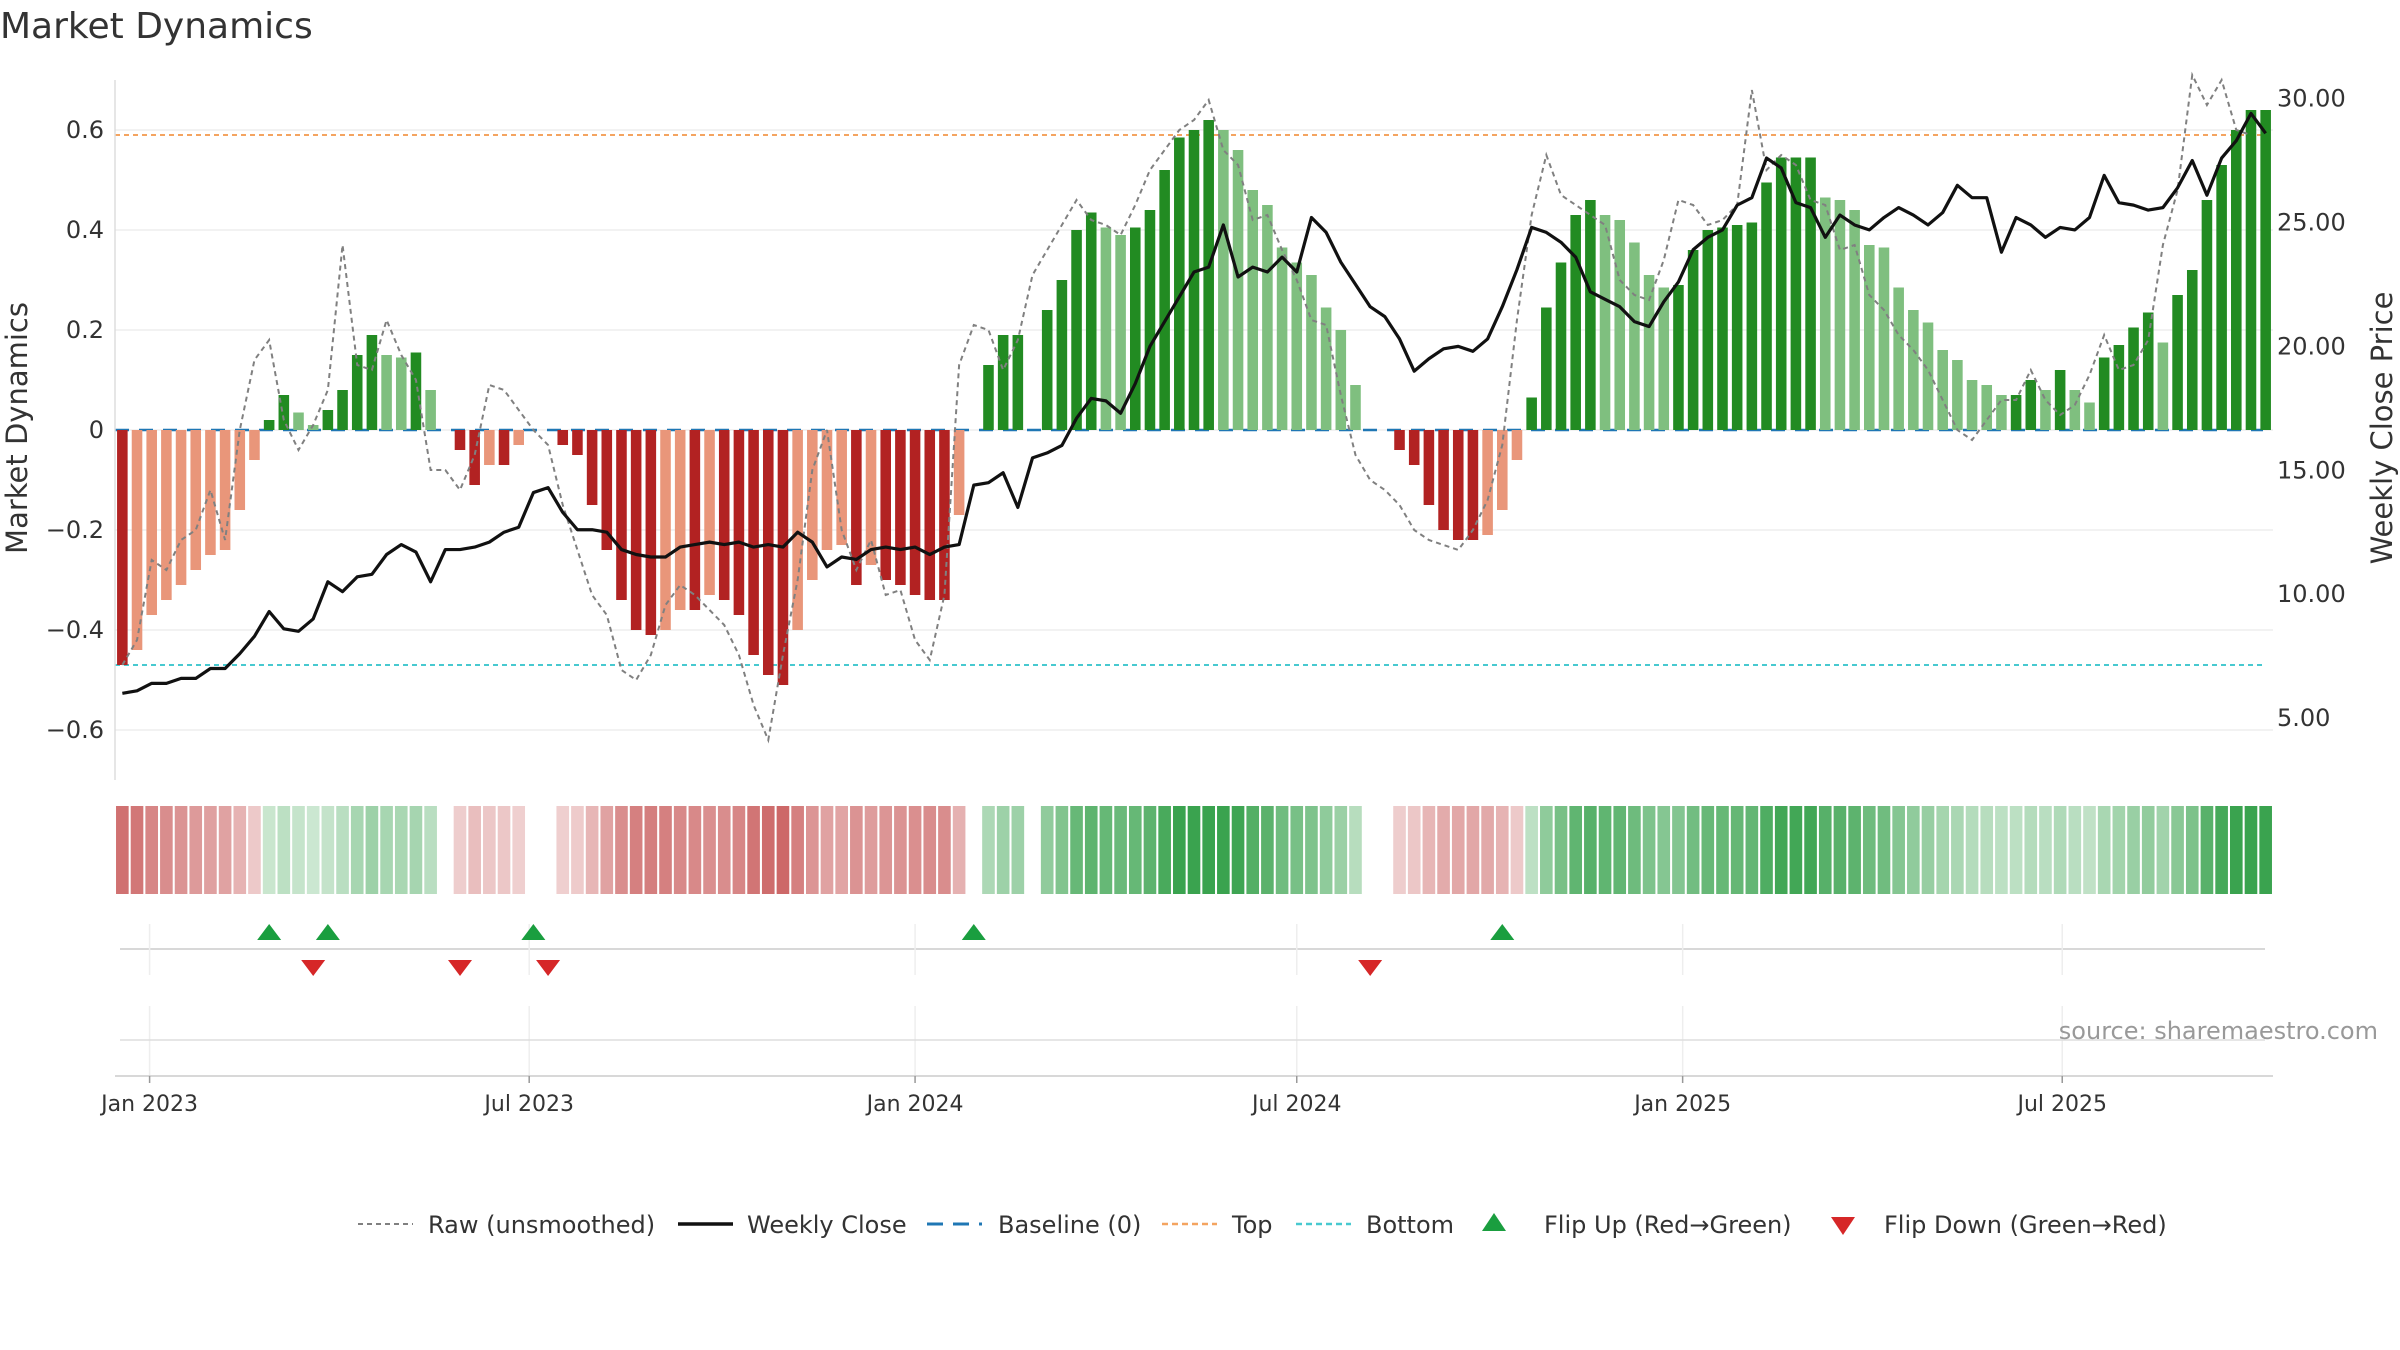 Image resolution: width=2400 pixels, height=1350 pixels. Describe the element at coordinates (827, 1225) in the screenshot. I see `legend-close-label: Weekly Close` at that location.